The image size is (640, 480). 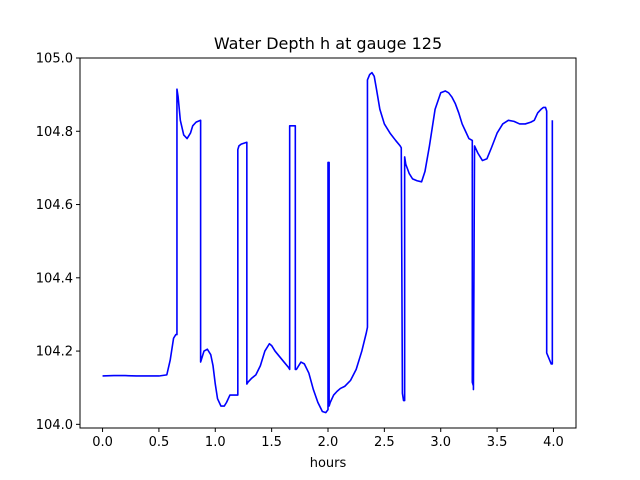 I want to click on x-axis-label: hours, so click(x=328, y=463).